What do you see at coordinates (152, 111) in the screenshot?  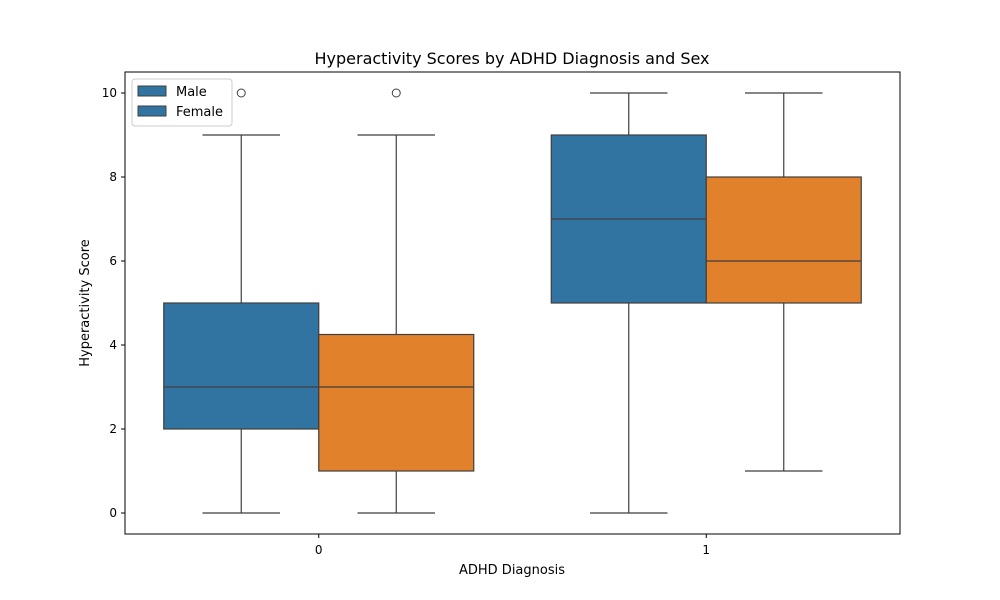 I see `legend-swatch-female` at bounding box center [152, 111].